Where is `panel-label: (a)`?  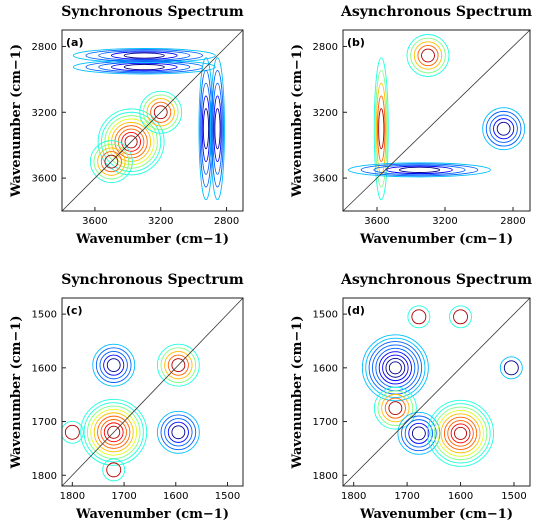
panel-label: (a) is located at coordinates (74, 42).